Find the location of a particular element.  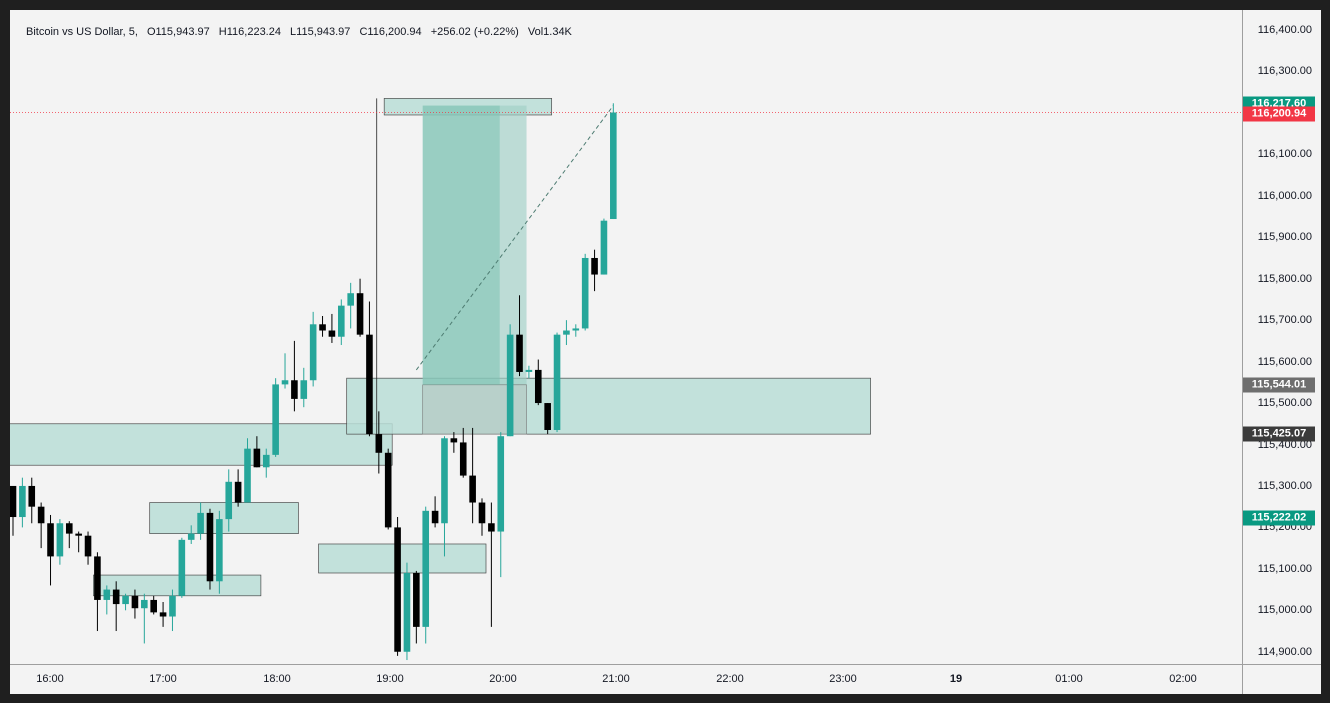

price-tick-label: 115,700.00 is located at coordinates (1284, 320).